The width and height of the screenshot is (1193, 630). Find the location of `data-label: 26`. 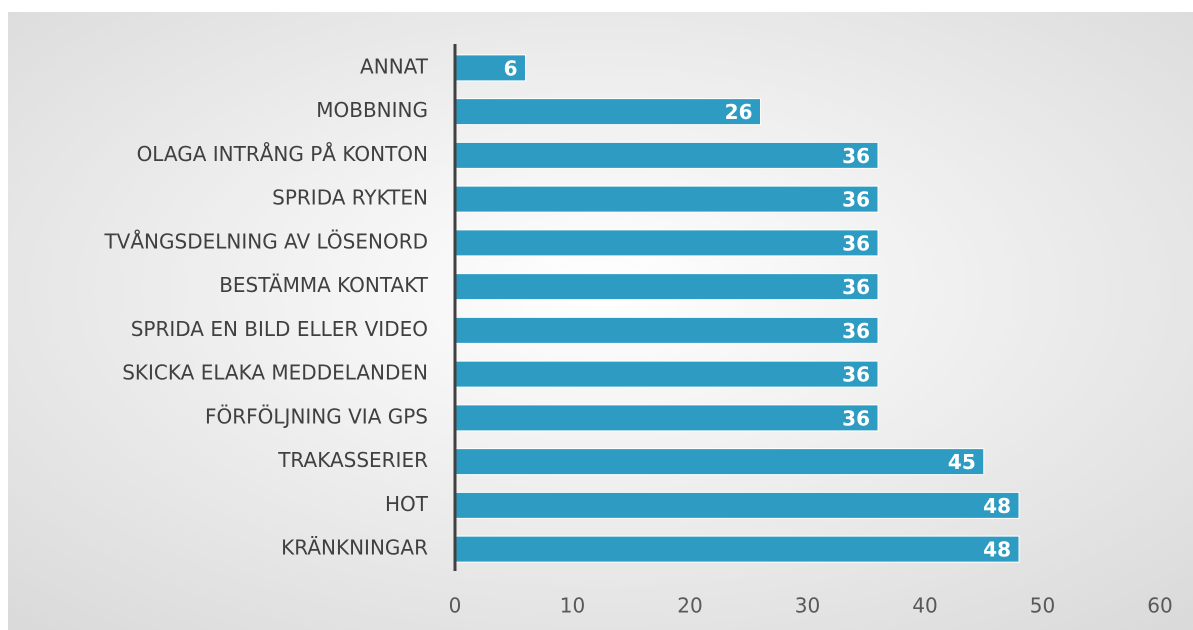

data-label: 26 is located at coordinates (739, 112).